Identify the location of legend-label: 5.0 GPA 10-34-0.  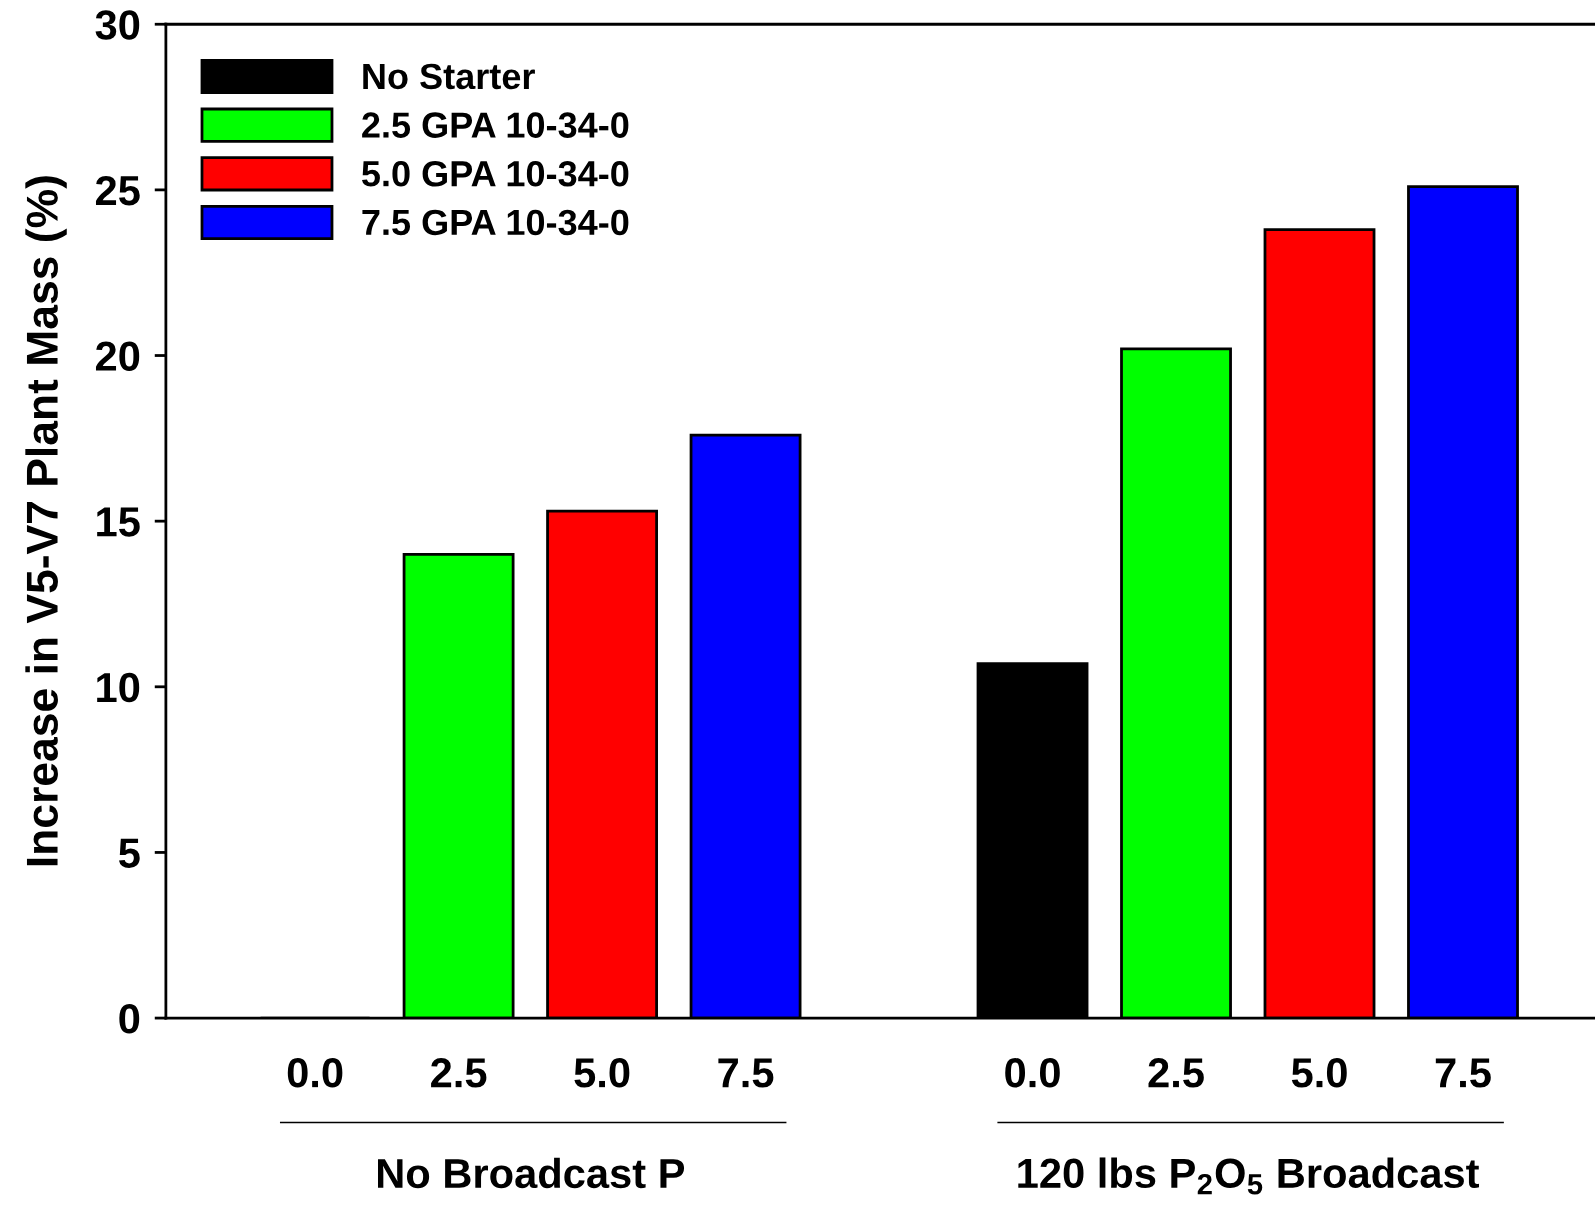
(495, 173).